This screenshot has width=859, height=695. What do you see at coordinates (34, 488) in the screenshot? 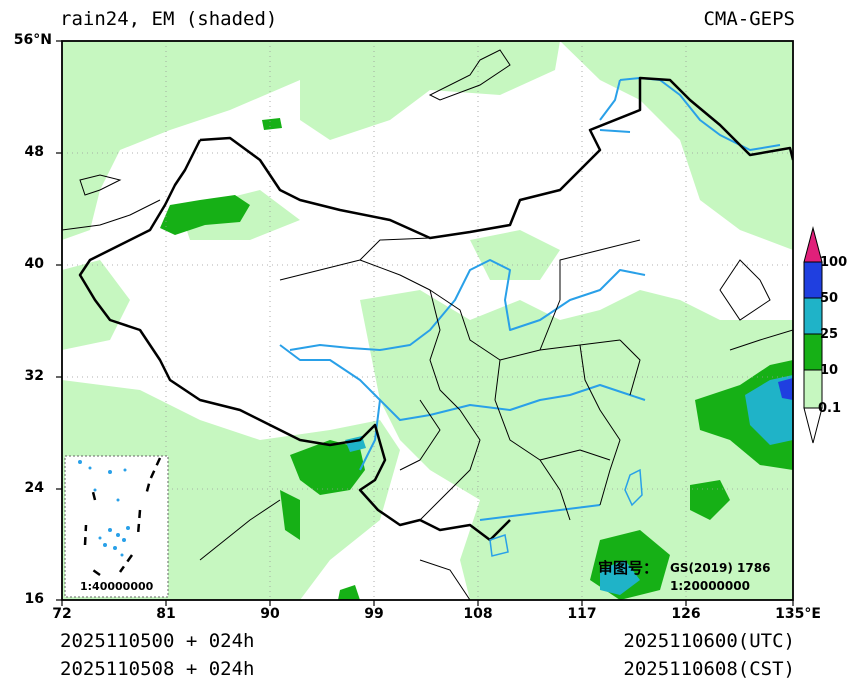
I see `lat-tick-label: 24` at bounding box center [34, 488].